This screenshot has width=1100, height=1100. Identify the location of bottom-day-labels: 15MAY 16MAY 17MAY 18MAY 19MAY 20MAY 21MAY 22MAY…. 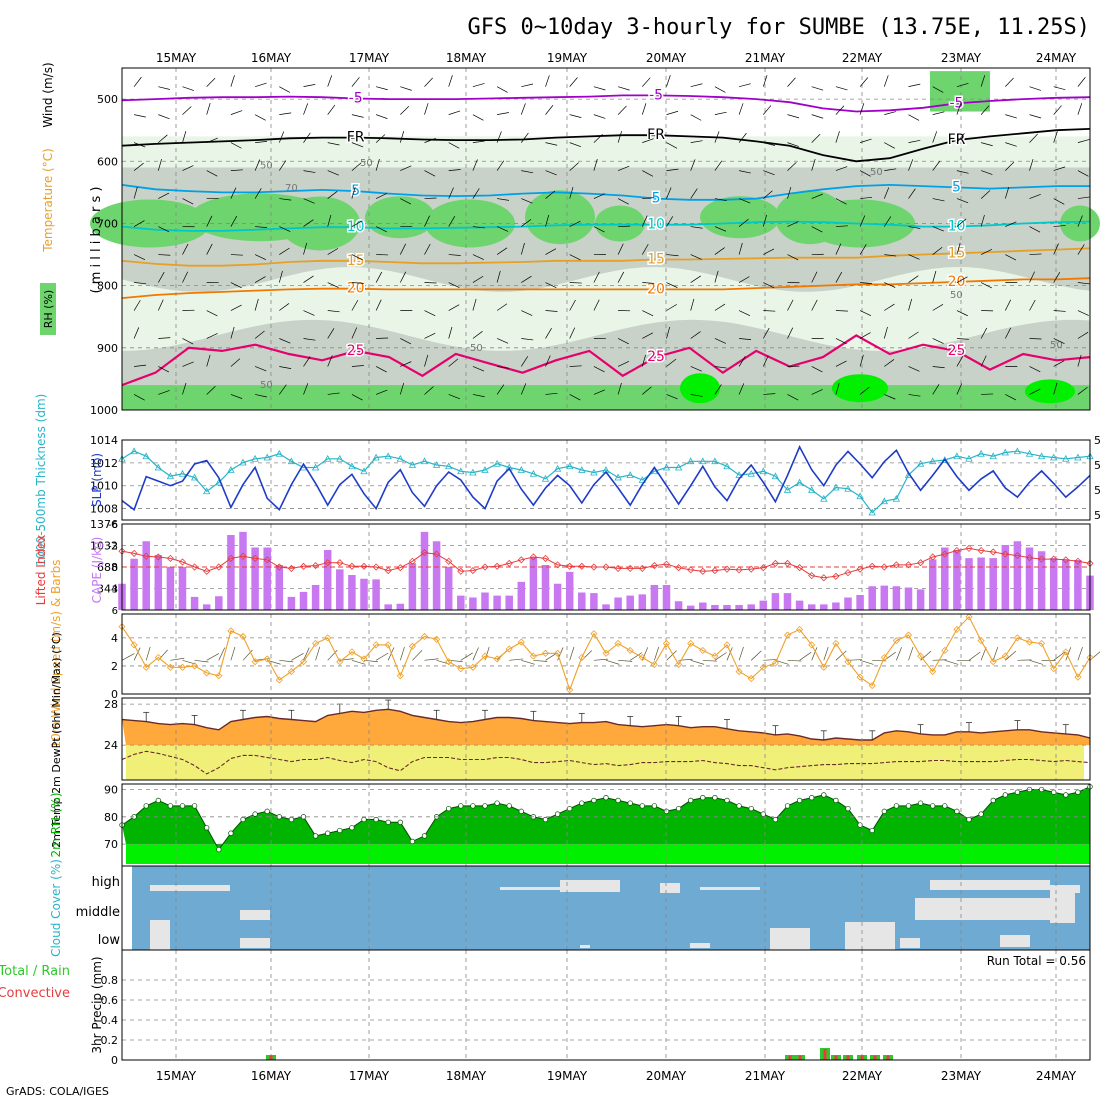
(616, 1076).